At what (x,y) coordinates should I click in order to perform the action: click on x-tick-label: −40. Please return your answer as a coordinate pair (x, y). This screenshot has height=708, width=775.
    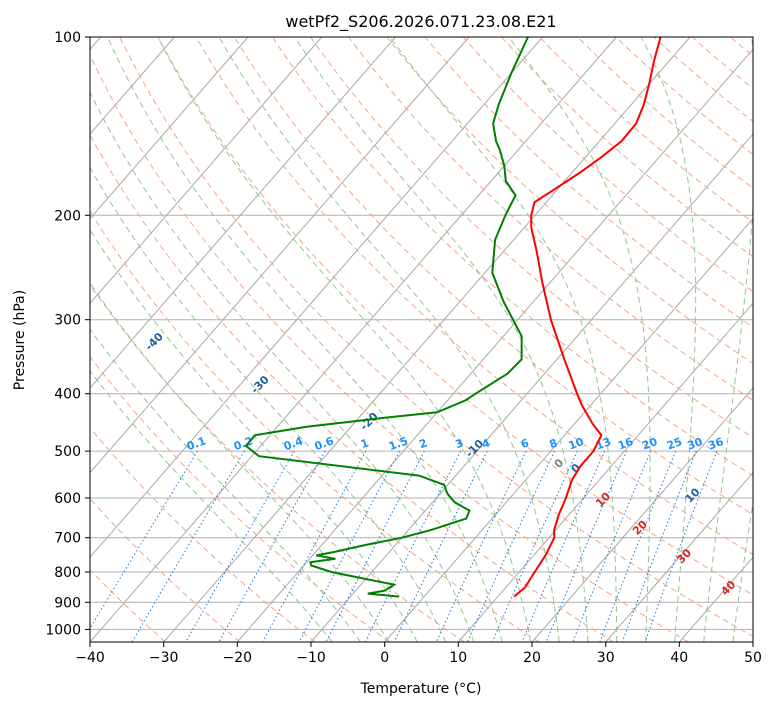
    Looking at the image, I should click on (90, 658).